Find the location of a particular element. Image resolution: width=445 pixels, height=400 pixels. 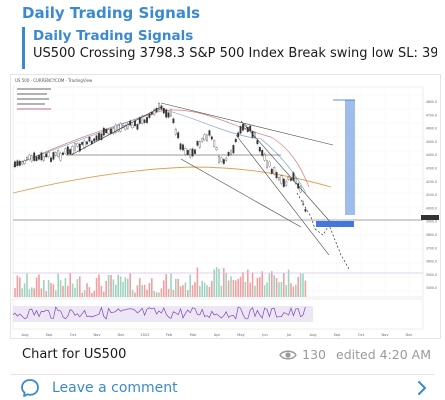

view-count: 130 is located at coordinates (314, 354).